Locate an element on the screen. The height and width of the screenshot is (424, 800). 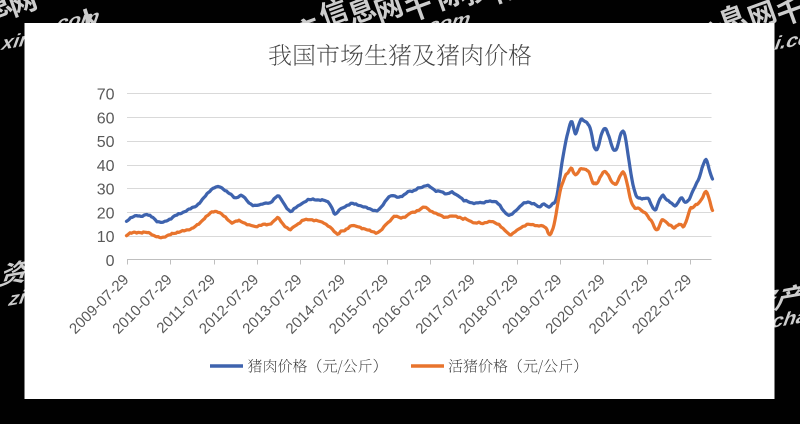
svg-text: 70 is located at coordinates (106, 95).